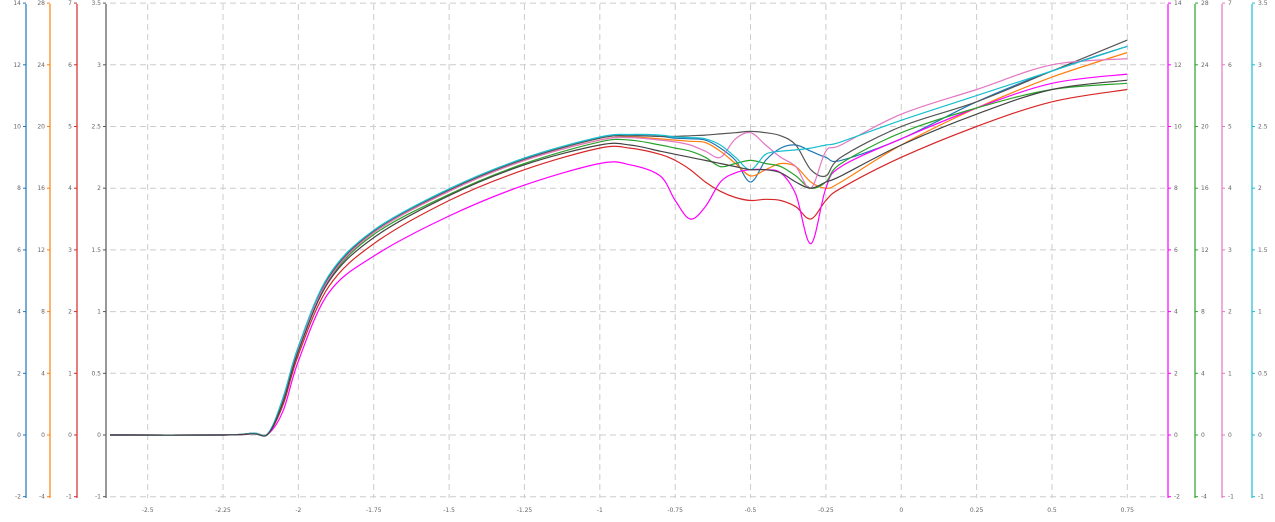 This screenshot has width=1275, height=522. Describe the element at coordinates (901, 510) in the screenshot. I see `x-tick-label: 0` at that location.